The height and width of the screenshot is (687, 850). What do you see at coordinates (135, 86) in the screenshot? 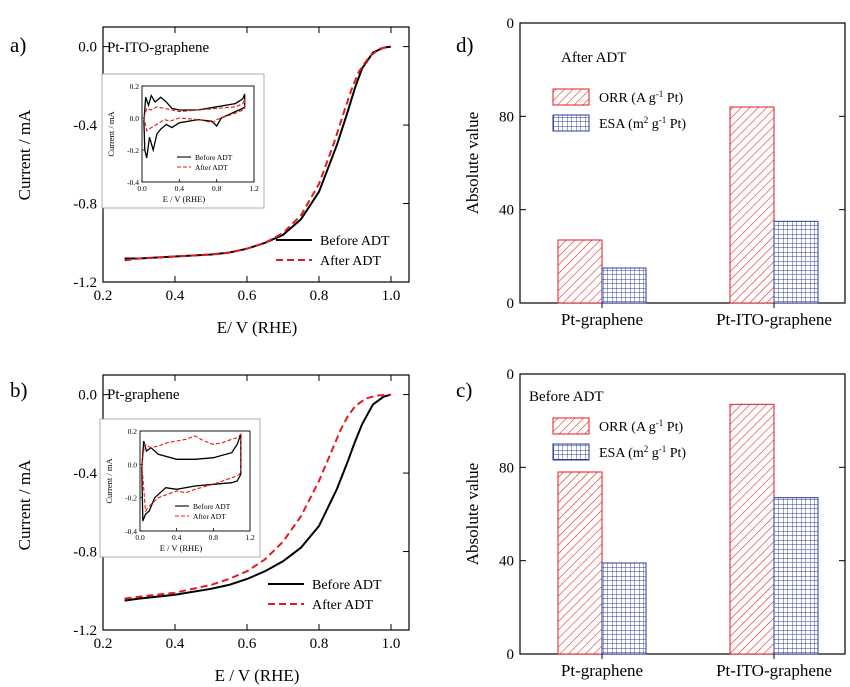
I see `inset-y-tick-label: 0.2` at bounding box center [135, 86].